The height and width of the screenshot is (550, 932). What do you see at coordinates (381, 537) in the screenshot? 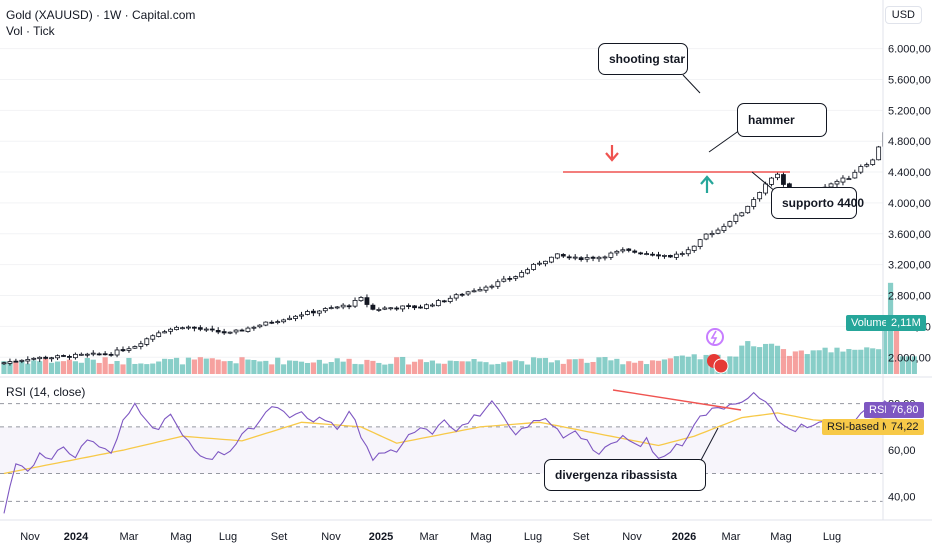
I see `time-tick-label: 2025` at bounding box center [381, 537].